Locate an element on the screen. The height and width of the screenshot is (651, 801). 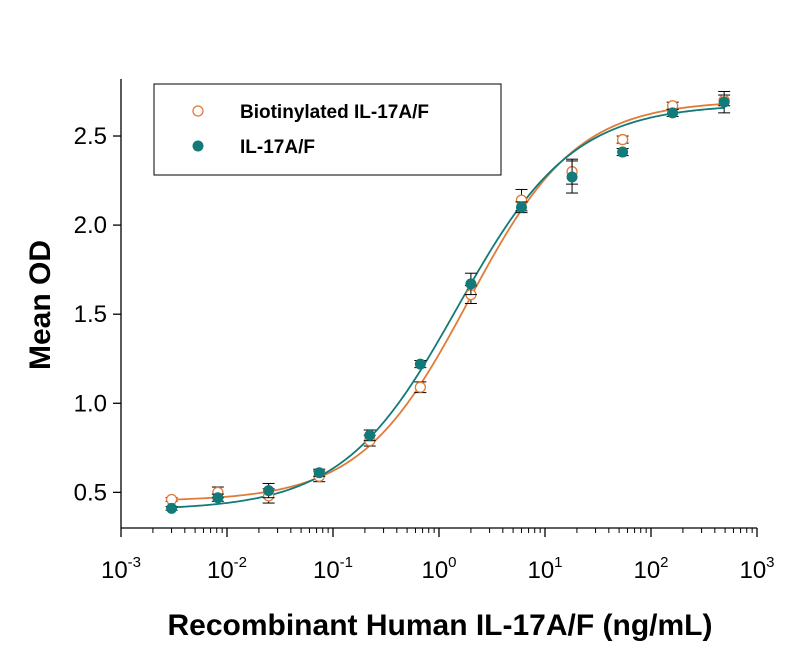
legend-box is located at coordinates (327, 129).